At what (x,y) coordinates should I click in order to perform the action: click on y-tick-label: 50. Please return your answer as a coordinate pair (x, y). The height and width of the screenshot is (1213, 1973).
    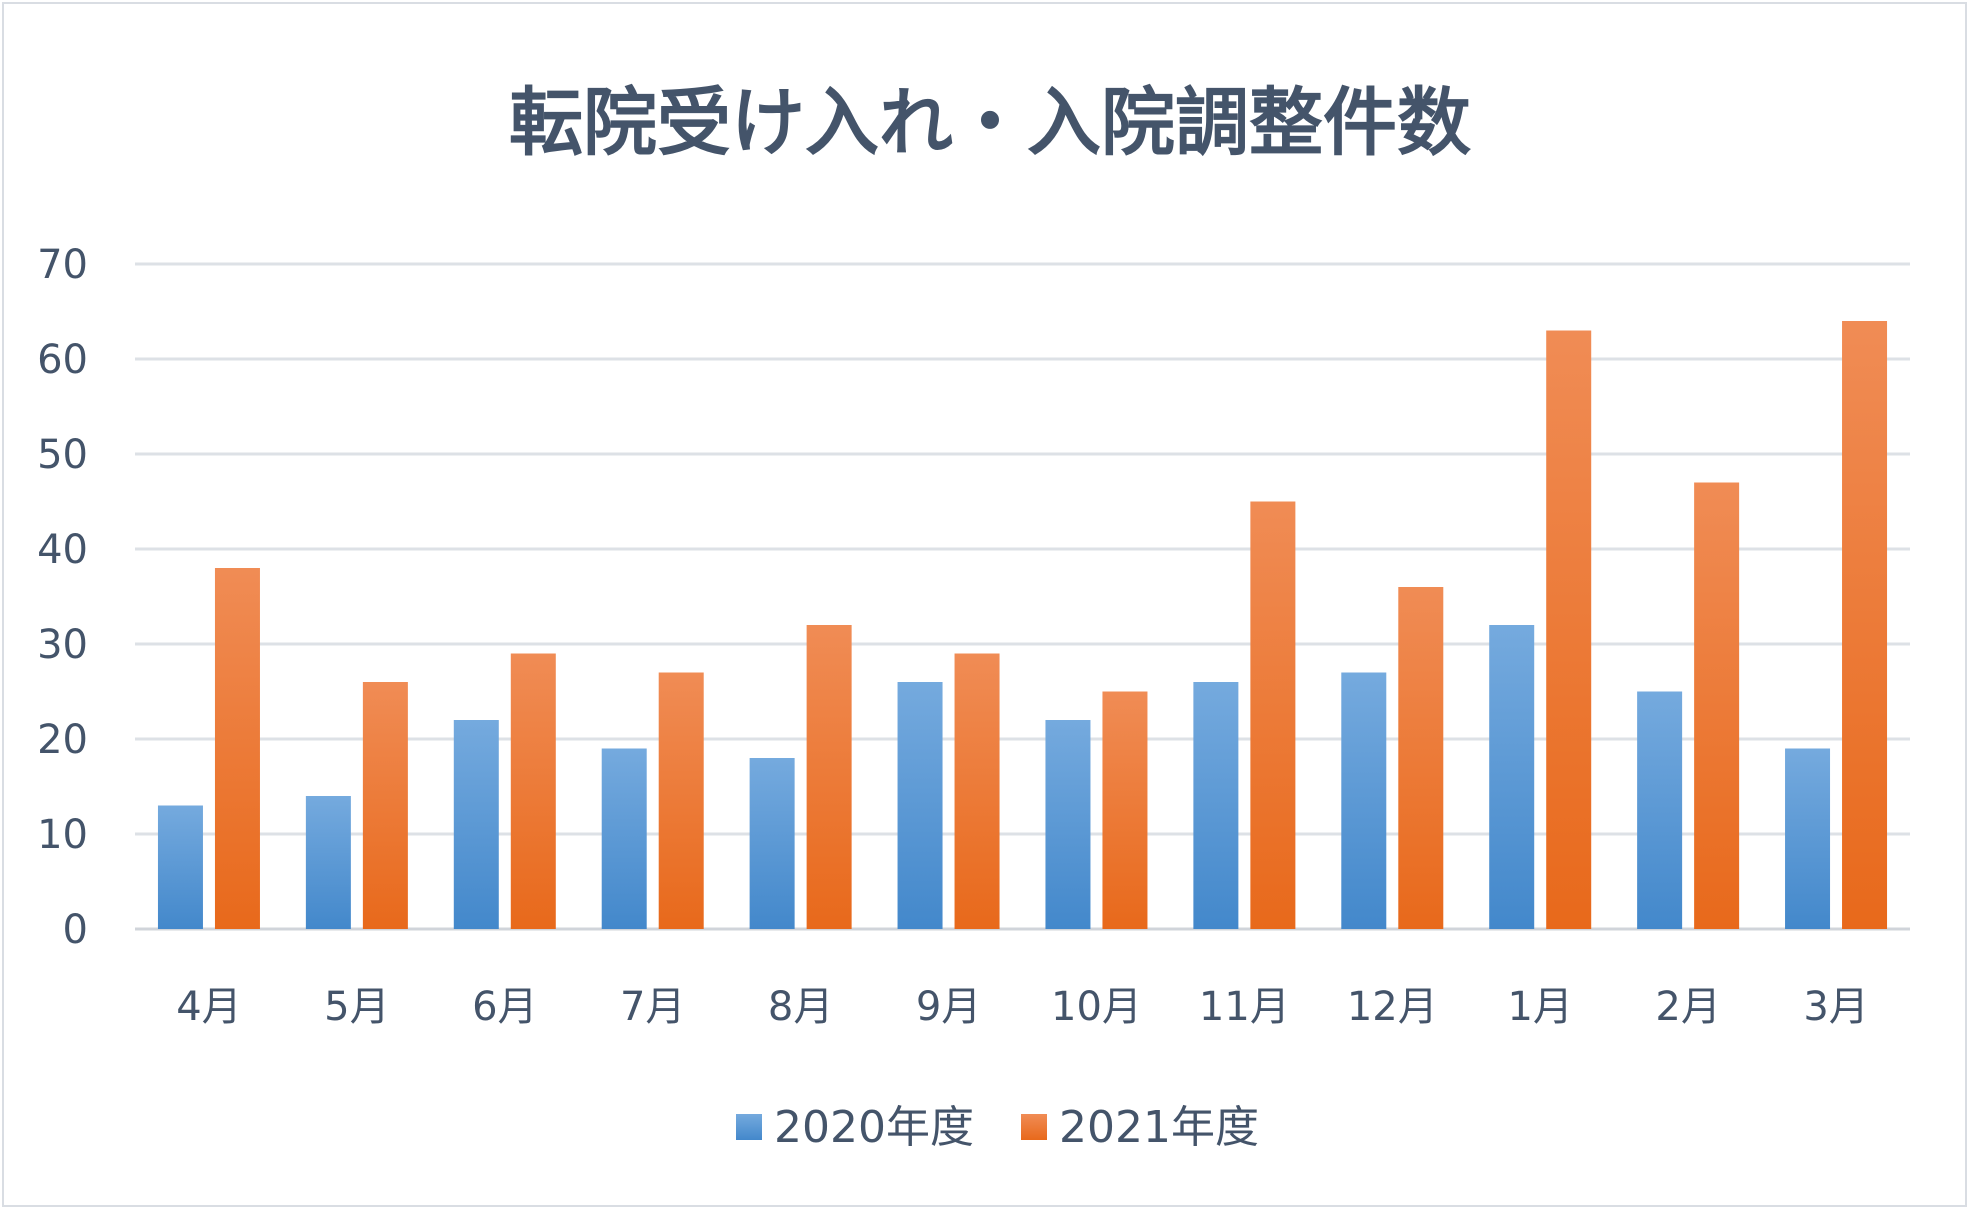
    Looking at the image, I should click on (62, 455).